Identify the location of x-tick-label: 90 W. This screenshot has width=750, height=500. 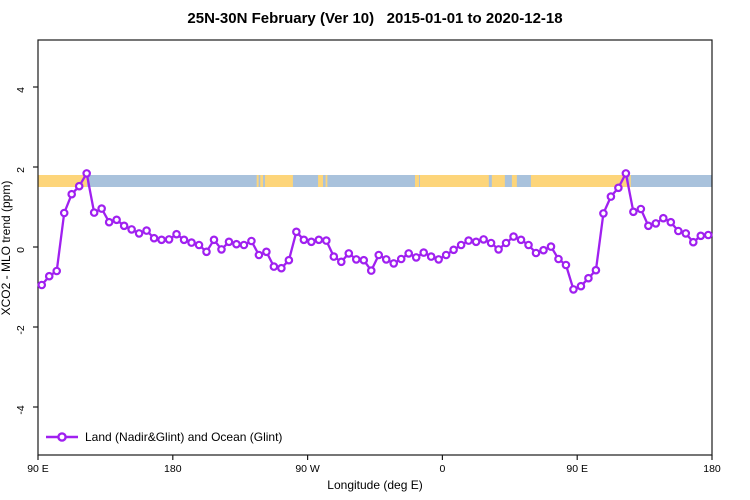
(307, 469).